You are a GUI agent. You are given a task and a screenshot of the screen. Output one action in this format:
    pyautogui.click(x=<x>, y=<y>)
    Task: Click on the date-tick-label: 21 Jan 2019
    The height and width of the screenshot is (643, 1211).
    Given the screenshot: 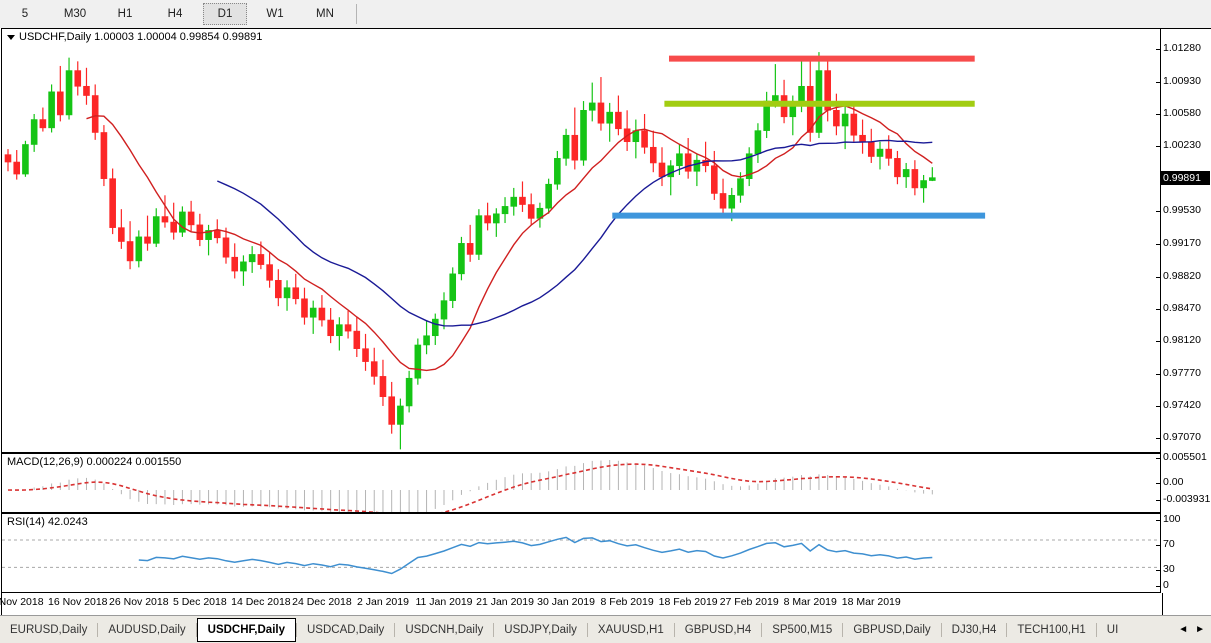 What is the action you would take?
    pyautogui.click(x=505, y=602)
    